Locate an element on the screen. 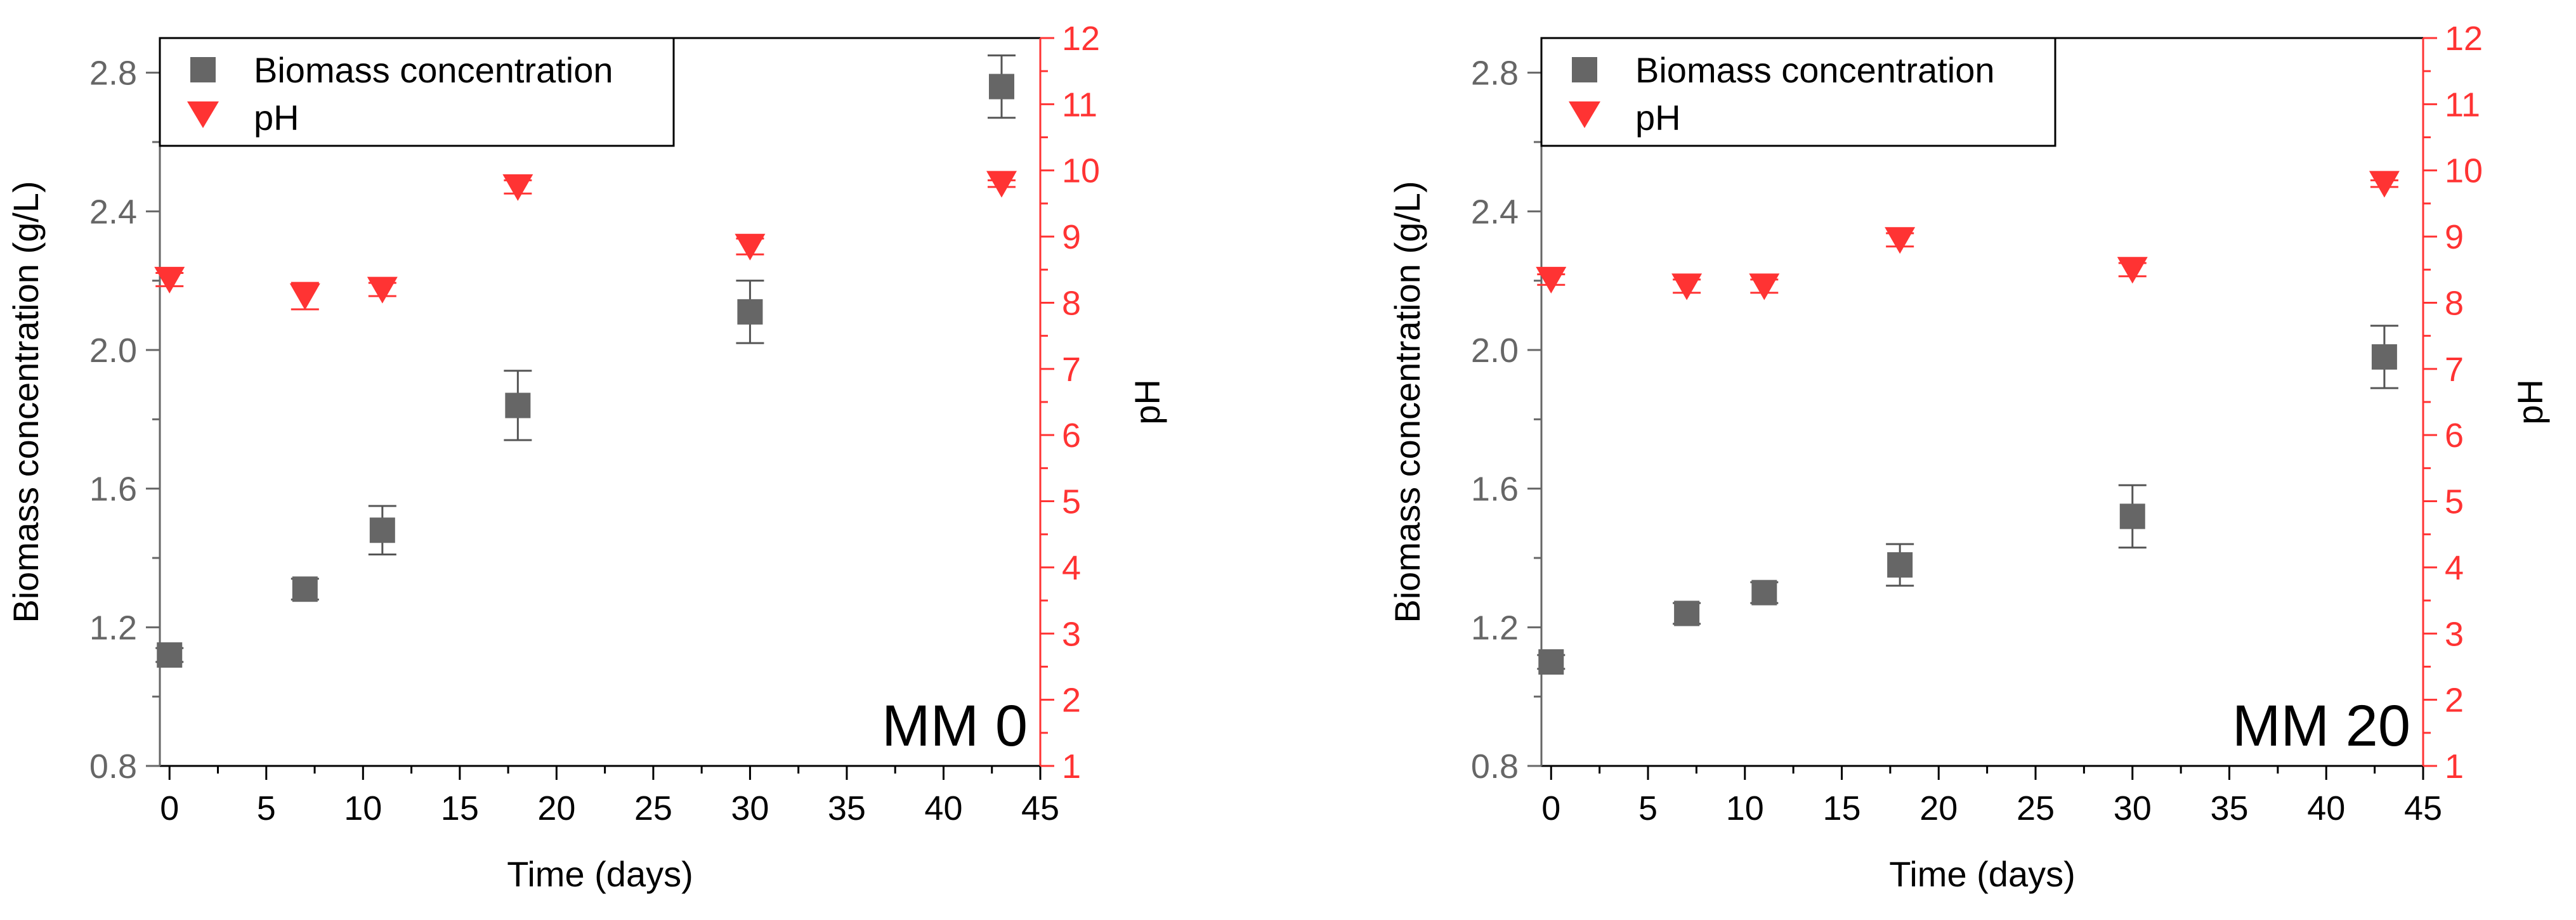 This screenshot has width=2576, height=920. panel-label: MM 20 is located at coordinates (2321, 726).